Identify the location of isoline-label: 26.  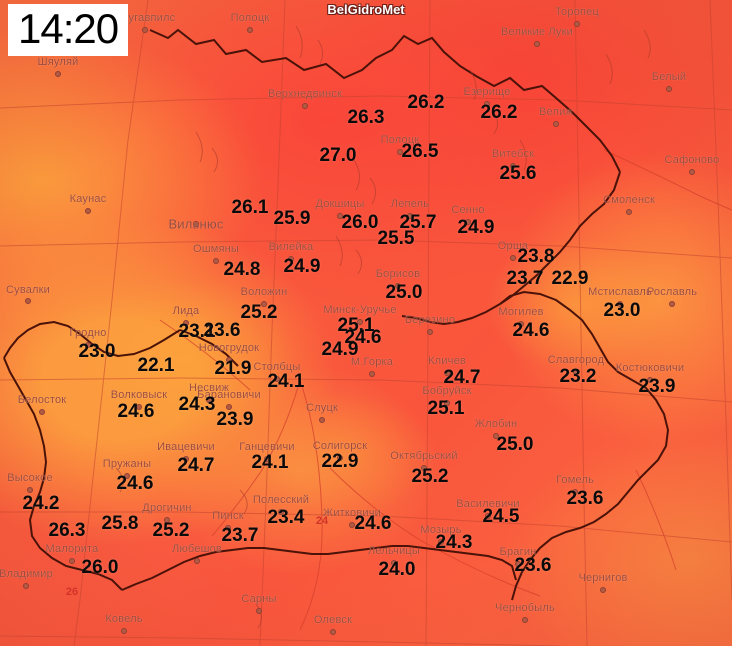
(72, 592).